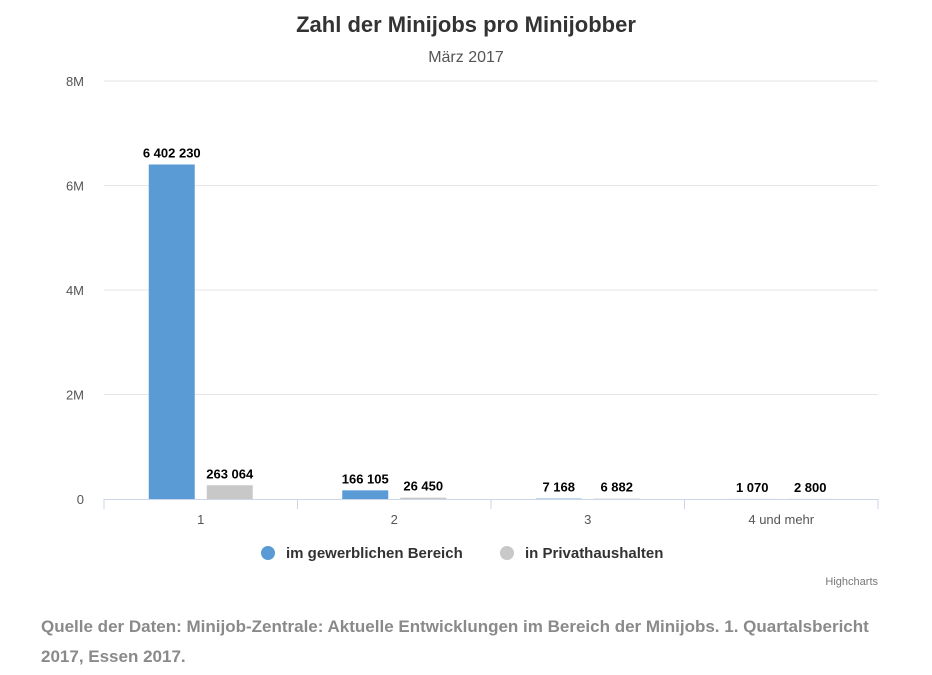 The height and width of the screenshot is (675, 932). Describe the element at coordinates (423, 486) in the screenshot. I see `data-label: 26 450` at that location.